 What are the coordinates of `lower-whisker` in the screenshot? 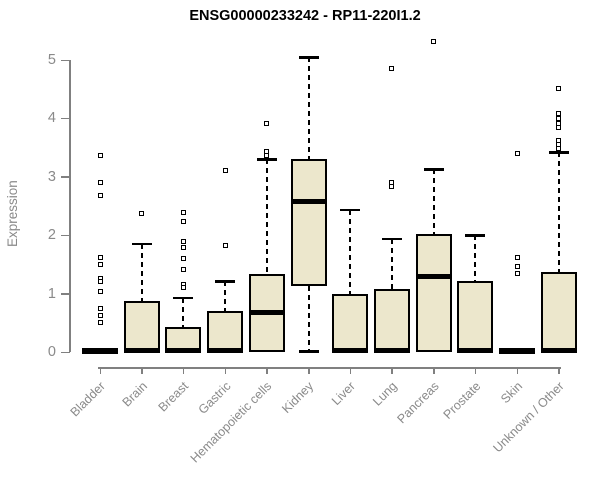 It's located at (308, 319).